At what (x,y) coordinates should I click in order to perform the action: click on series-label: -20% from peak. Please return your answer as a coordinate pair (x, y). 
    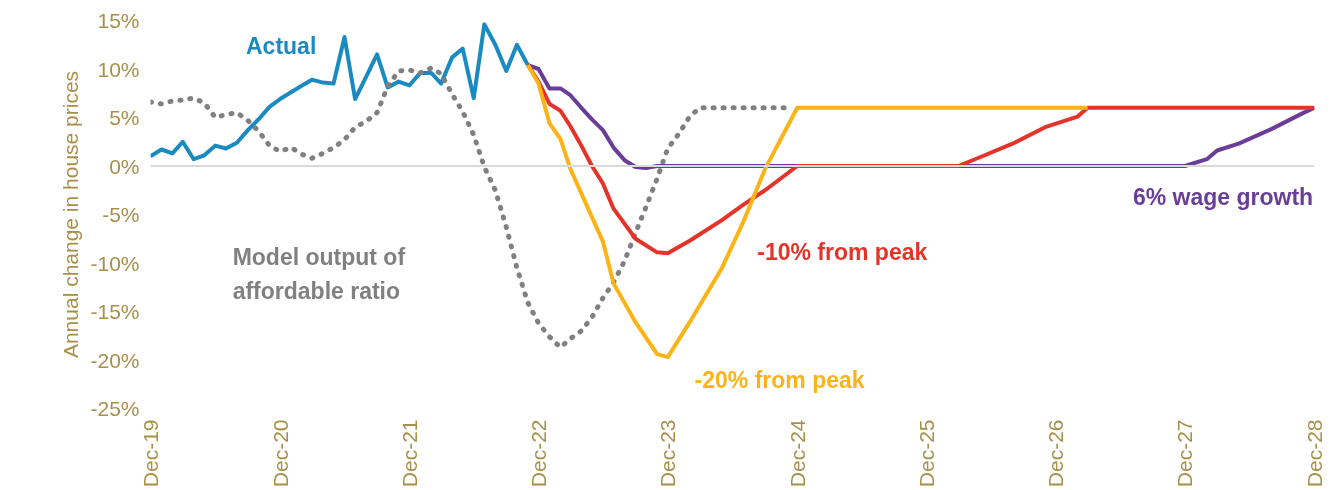
    Looking at the image, I should click on (779, 380).